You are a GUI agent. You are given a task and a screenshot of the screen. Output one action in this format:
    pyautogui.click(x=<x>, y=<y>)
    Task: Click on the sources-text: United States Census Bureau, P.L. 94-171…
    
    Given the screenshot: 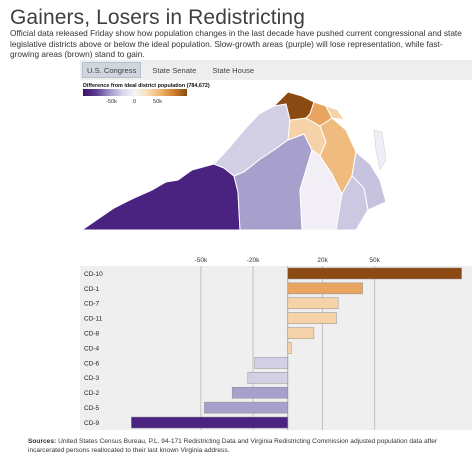 What is the action you would take?
    pyautogui.click(x=233, y=446)
    